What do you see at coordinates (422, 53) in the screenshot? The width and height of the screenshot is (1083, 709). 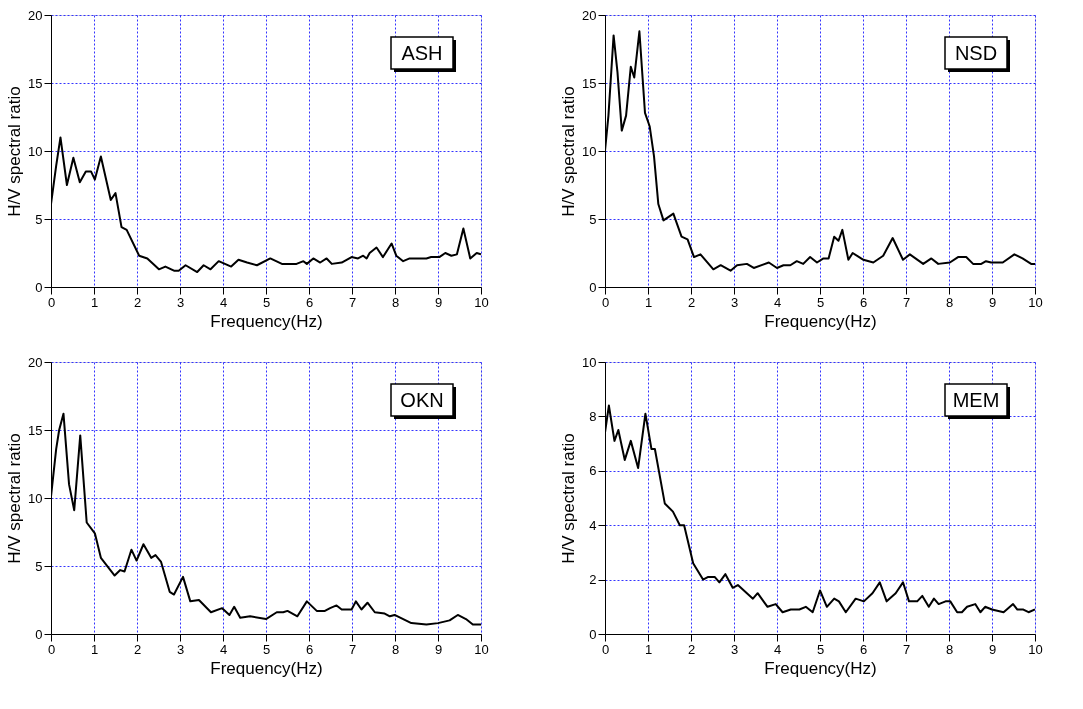 I see `annotation: ASH` at bounding box center [422, 53].